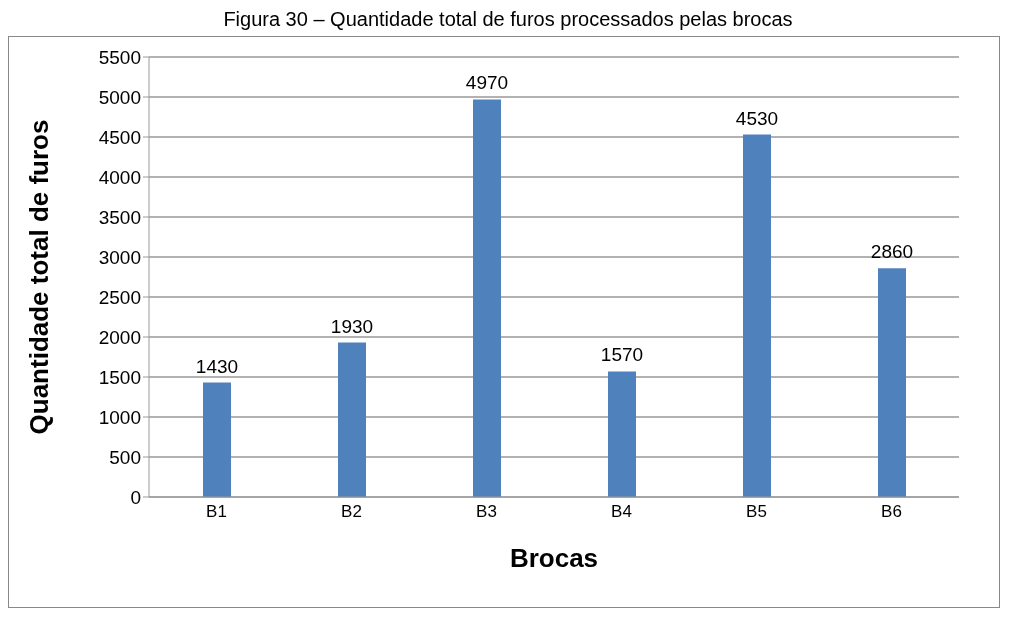  I want to click on x-tick-label: B3, so click(486, 512).